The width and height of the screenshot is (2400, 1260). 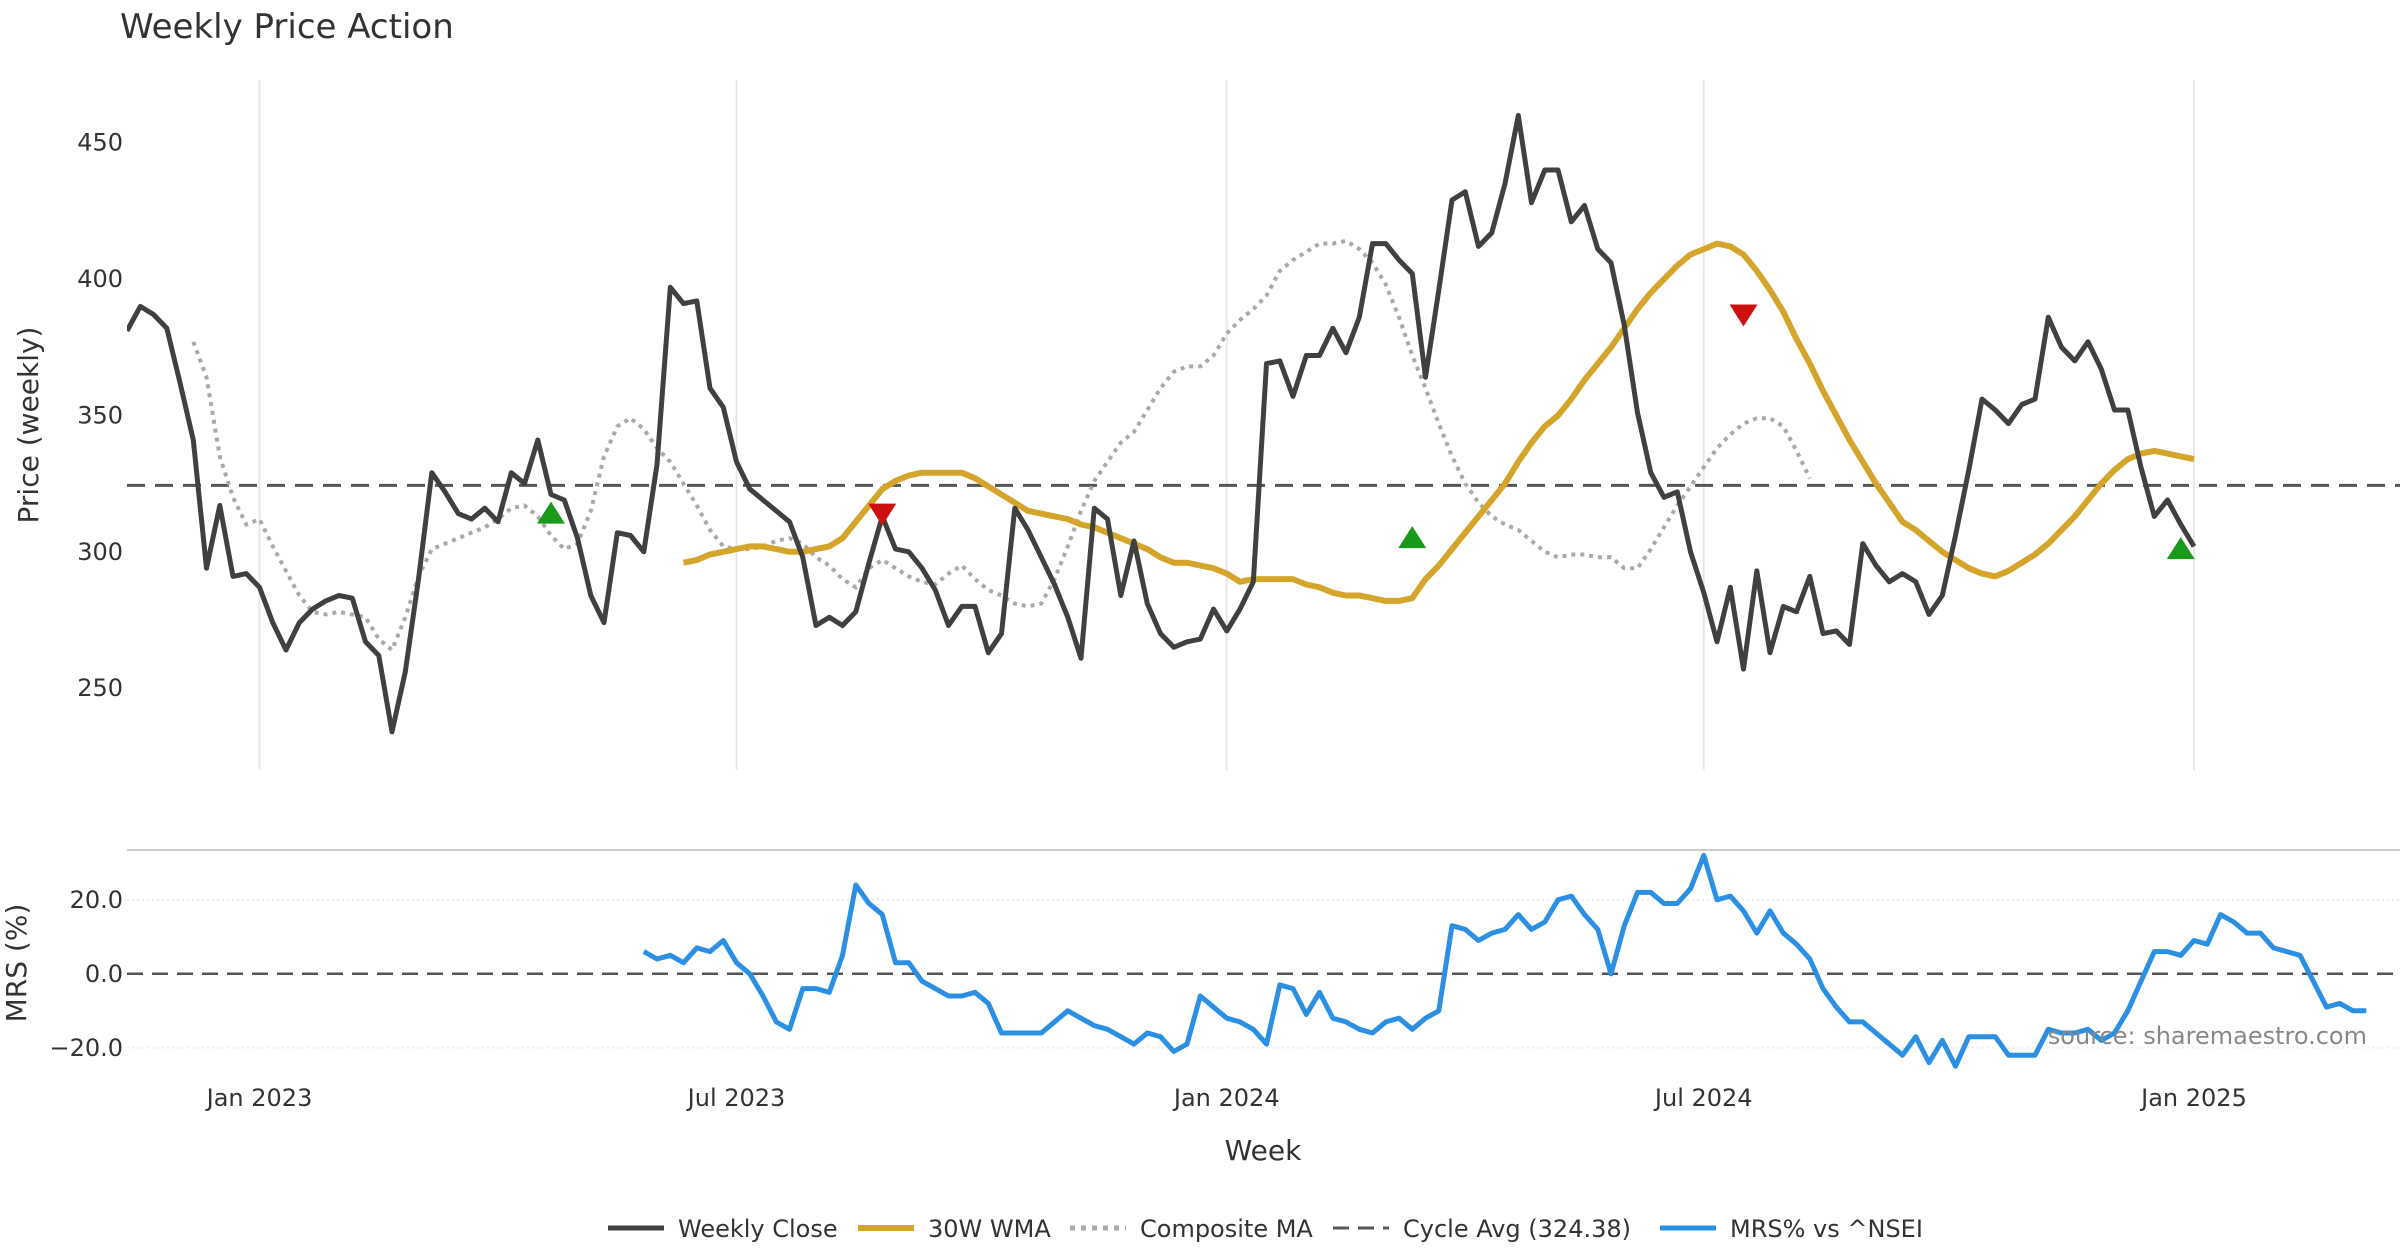 What do you see at coordinates (16, 963) in the screenshot?
I see `mrs-y-axis-label: MRS (%)` at bounding box center [16, 963].